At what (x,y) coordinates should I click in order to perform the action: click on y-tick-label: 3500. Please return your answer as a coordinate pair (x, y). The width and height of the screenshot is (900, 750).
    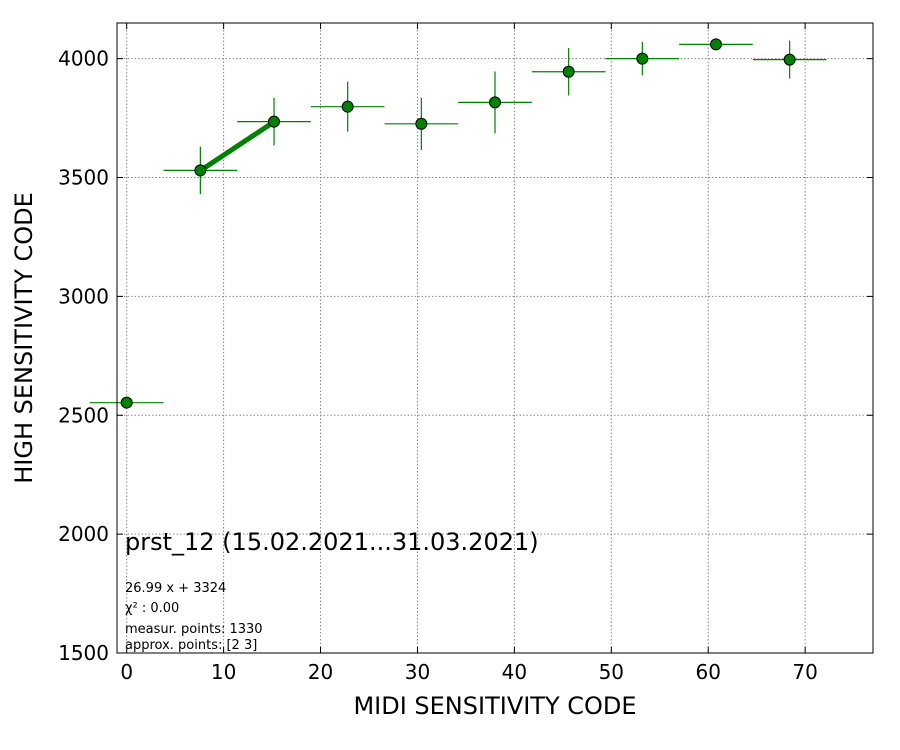
    Looking at the image, I should click on (83, 178).